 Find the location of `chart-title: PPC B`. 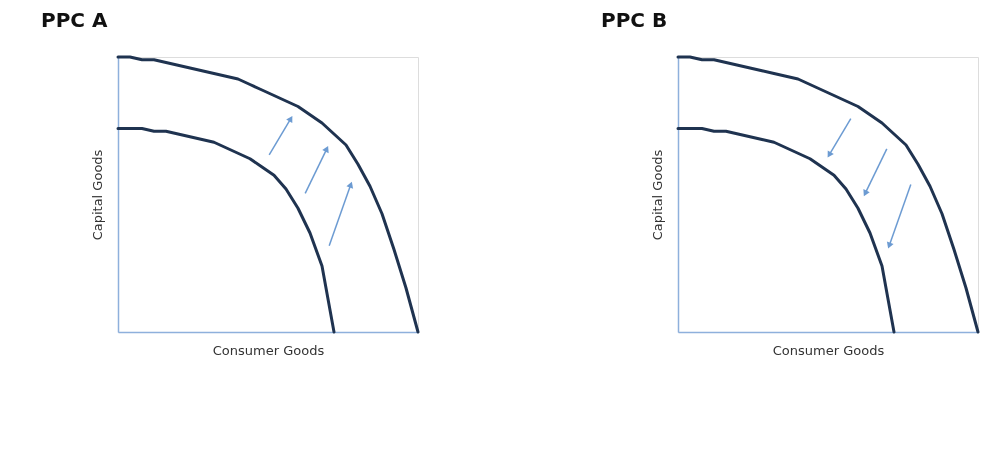

chart-title: PPC B is located at coordinates (634, 19).